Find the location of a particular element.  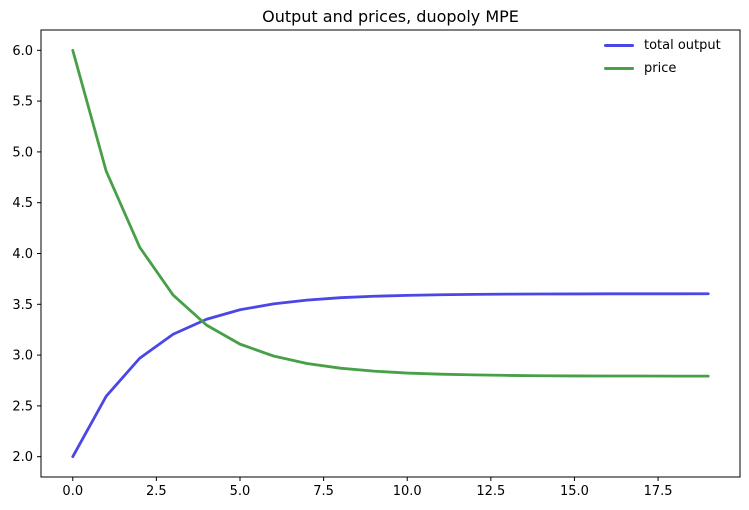

legend-label: price is located at coordinates (660, 68).